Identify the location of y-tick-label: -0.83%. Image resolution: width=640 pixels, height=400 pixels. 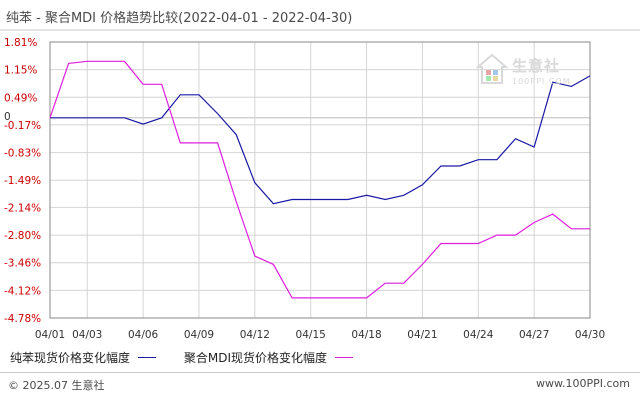
(22, 154).